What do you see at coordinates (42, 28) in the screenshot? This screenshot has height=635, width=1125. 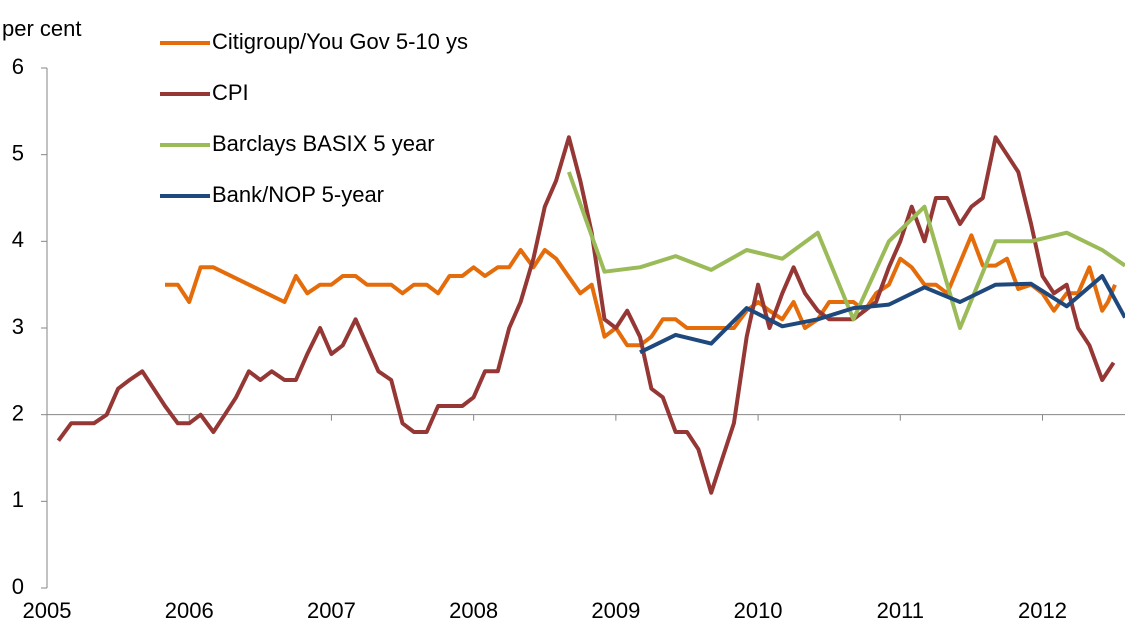 I see `y-axis-label: per cent` at bounding box center [42, 28].